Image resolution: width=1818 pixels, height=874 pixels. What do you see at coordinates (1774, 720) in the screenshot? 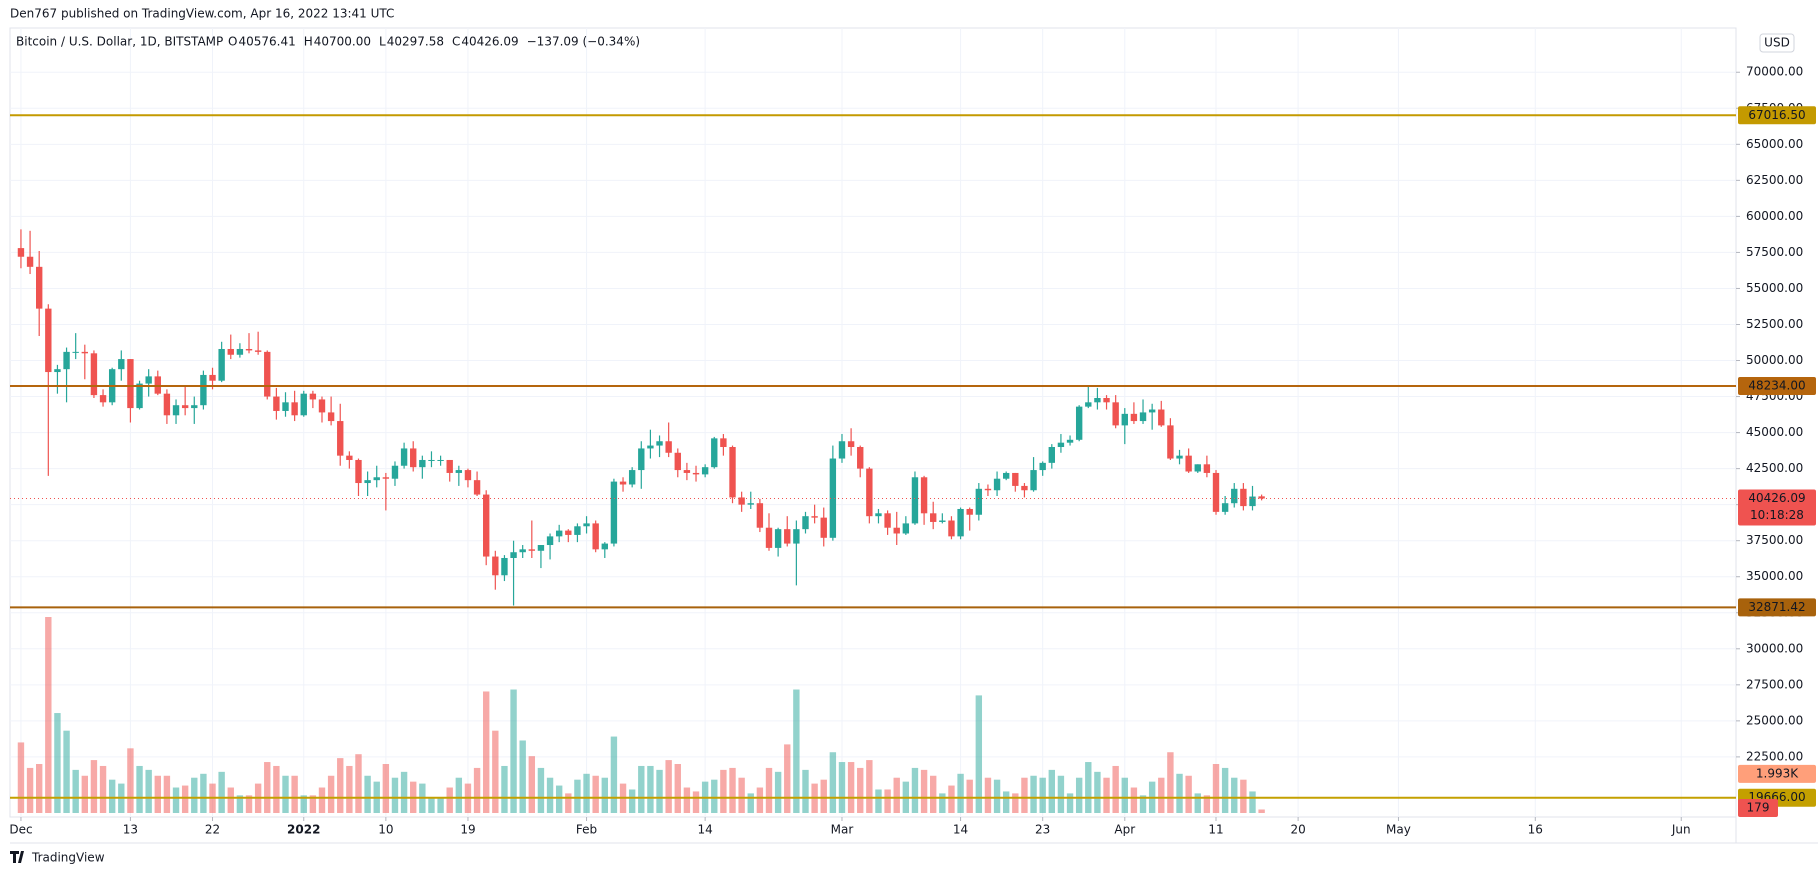
I see `y-tick-label: 25000.00` at bounding box center [1774, 720].